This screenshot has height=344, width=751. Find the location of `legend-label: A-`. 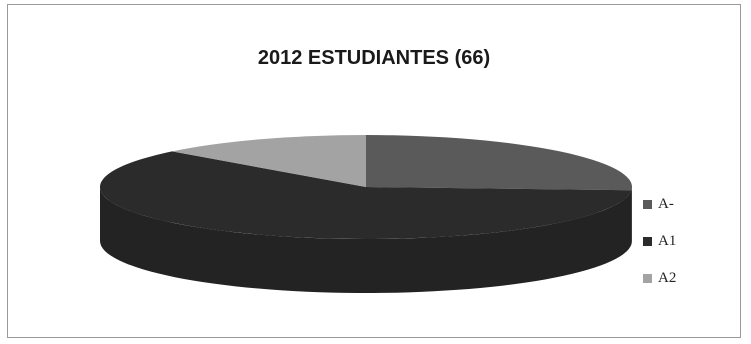

legend-label: A- is located at coordinates (666, 204).